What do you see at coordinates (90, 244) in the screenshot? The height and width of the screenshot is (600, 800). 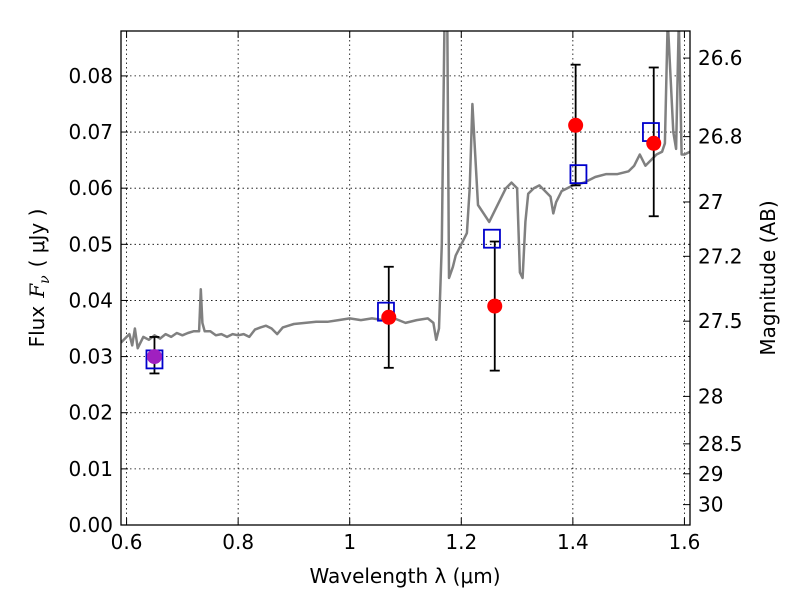 I see `y-tick-label: 0.05` at bounding box center [90, 244].